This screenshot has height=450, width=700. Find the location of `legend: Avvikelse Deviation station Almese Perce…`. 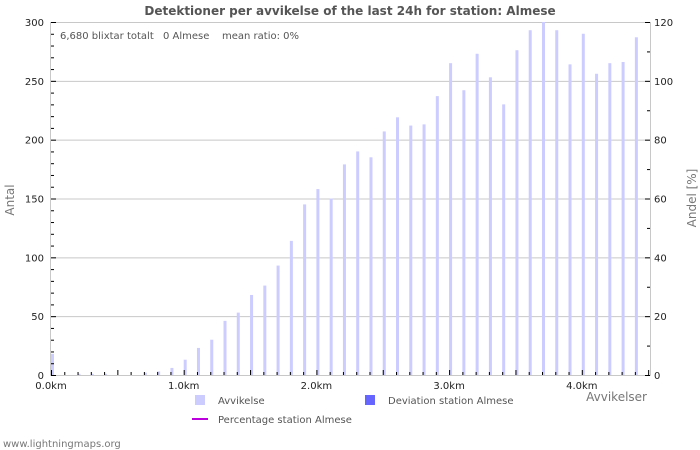

legend: Avvikelse Deviation station Almese Perce… is located at coordinates (352, 410).